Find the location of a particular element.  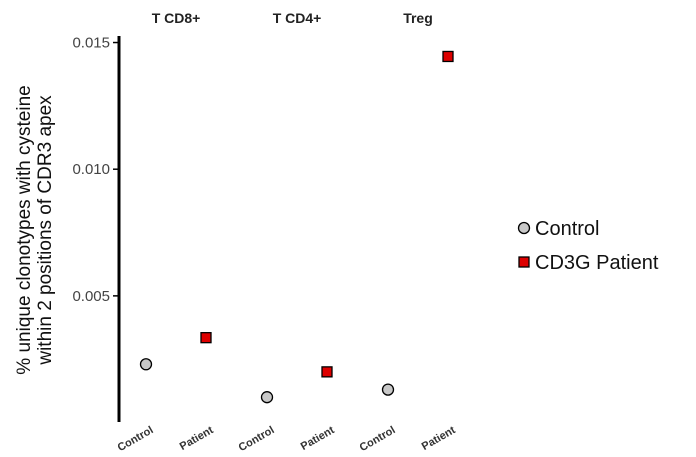

legend-label: Control is located at coordinates (567, 229).